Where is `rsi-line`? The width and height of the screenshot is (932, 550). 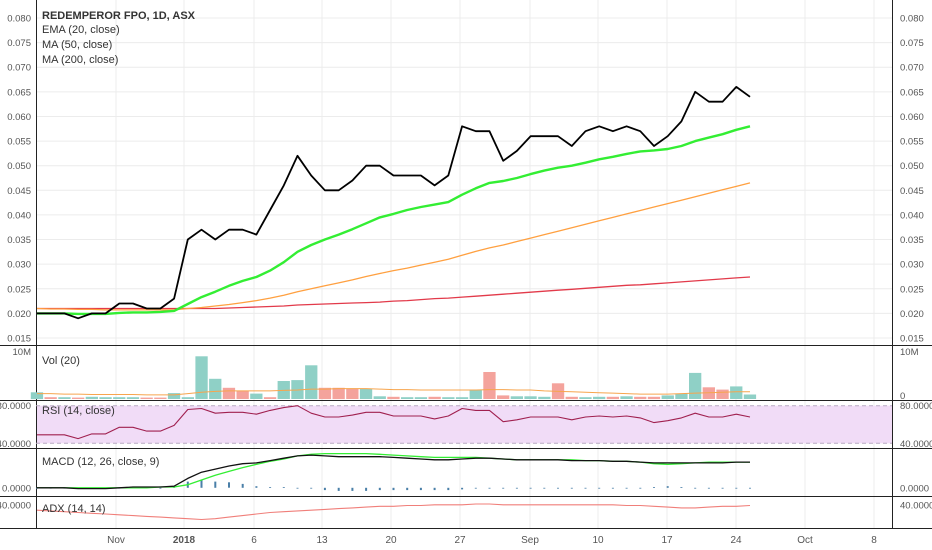
rsi-line is located at coordinates (394, 422).